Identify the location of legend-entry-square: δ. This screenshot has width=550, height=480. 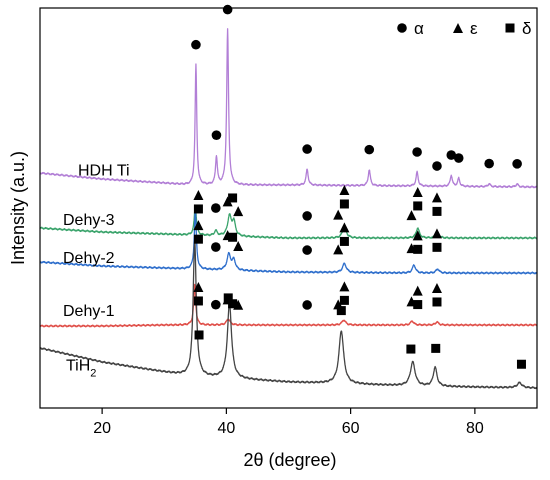
(518, 28).